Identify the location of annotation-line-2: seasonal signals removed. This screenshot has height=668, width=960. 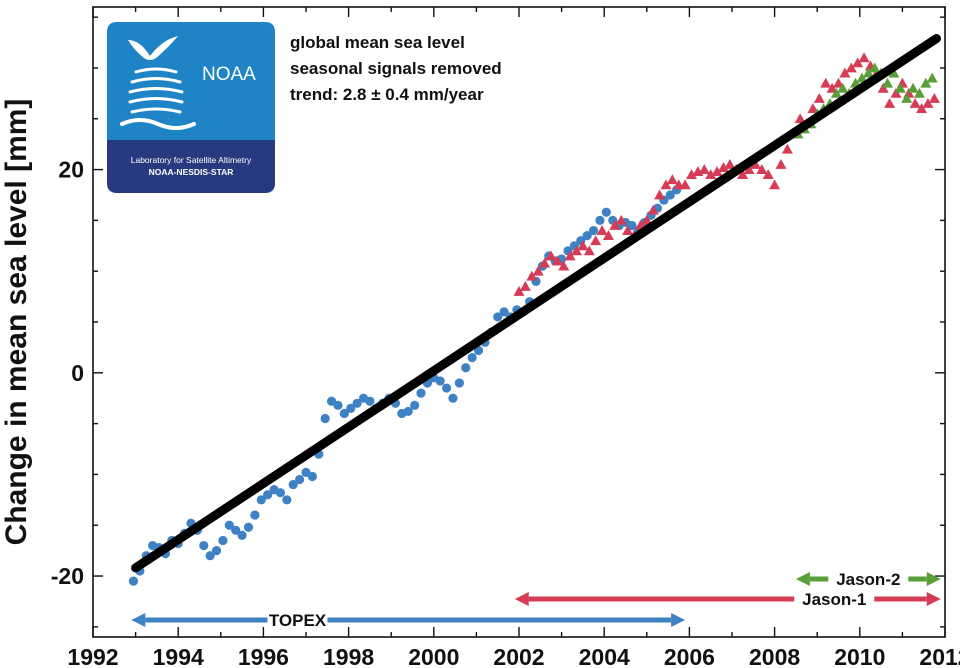
(396, 68).